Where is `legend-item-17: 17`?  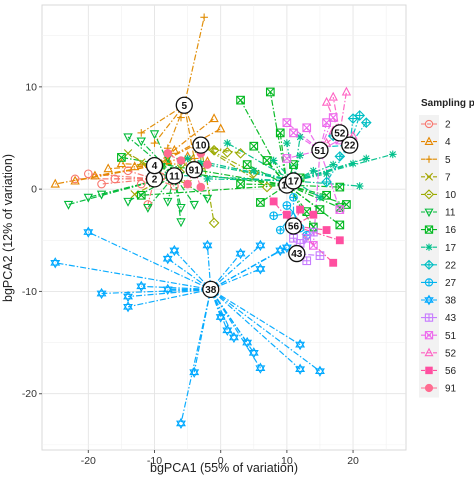
legend-item-17: 17 is located at coordinates (439, 248).